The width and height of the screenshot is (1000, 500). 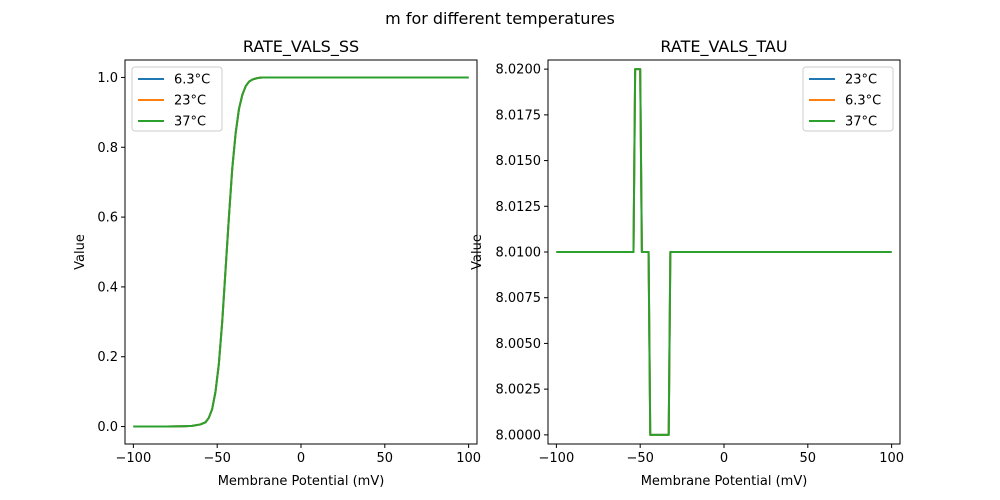 What do you see at coordinates (723, 47) in the screenshot?
I see `subplot-title: RATE_VALS_TAU` at bounding box center [723, 47].